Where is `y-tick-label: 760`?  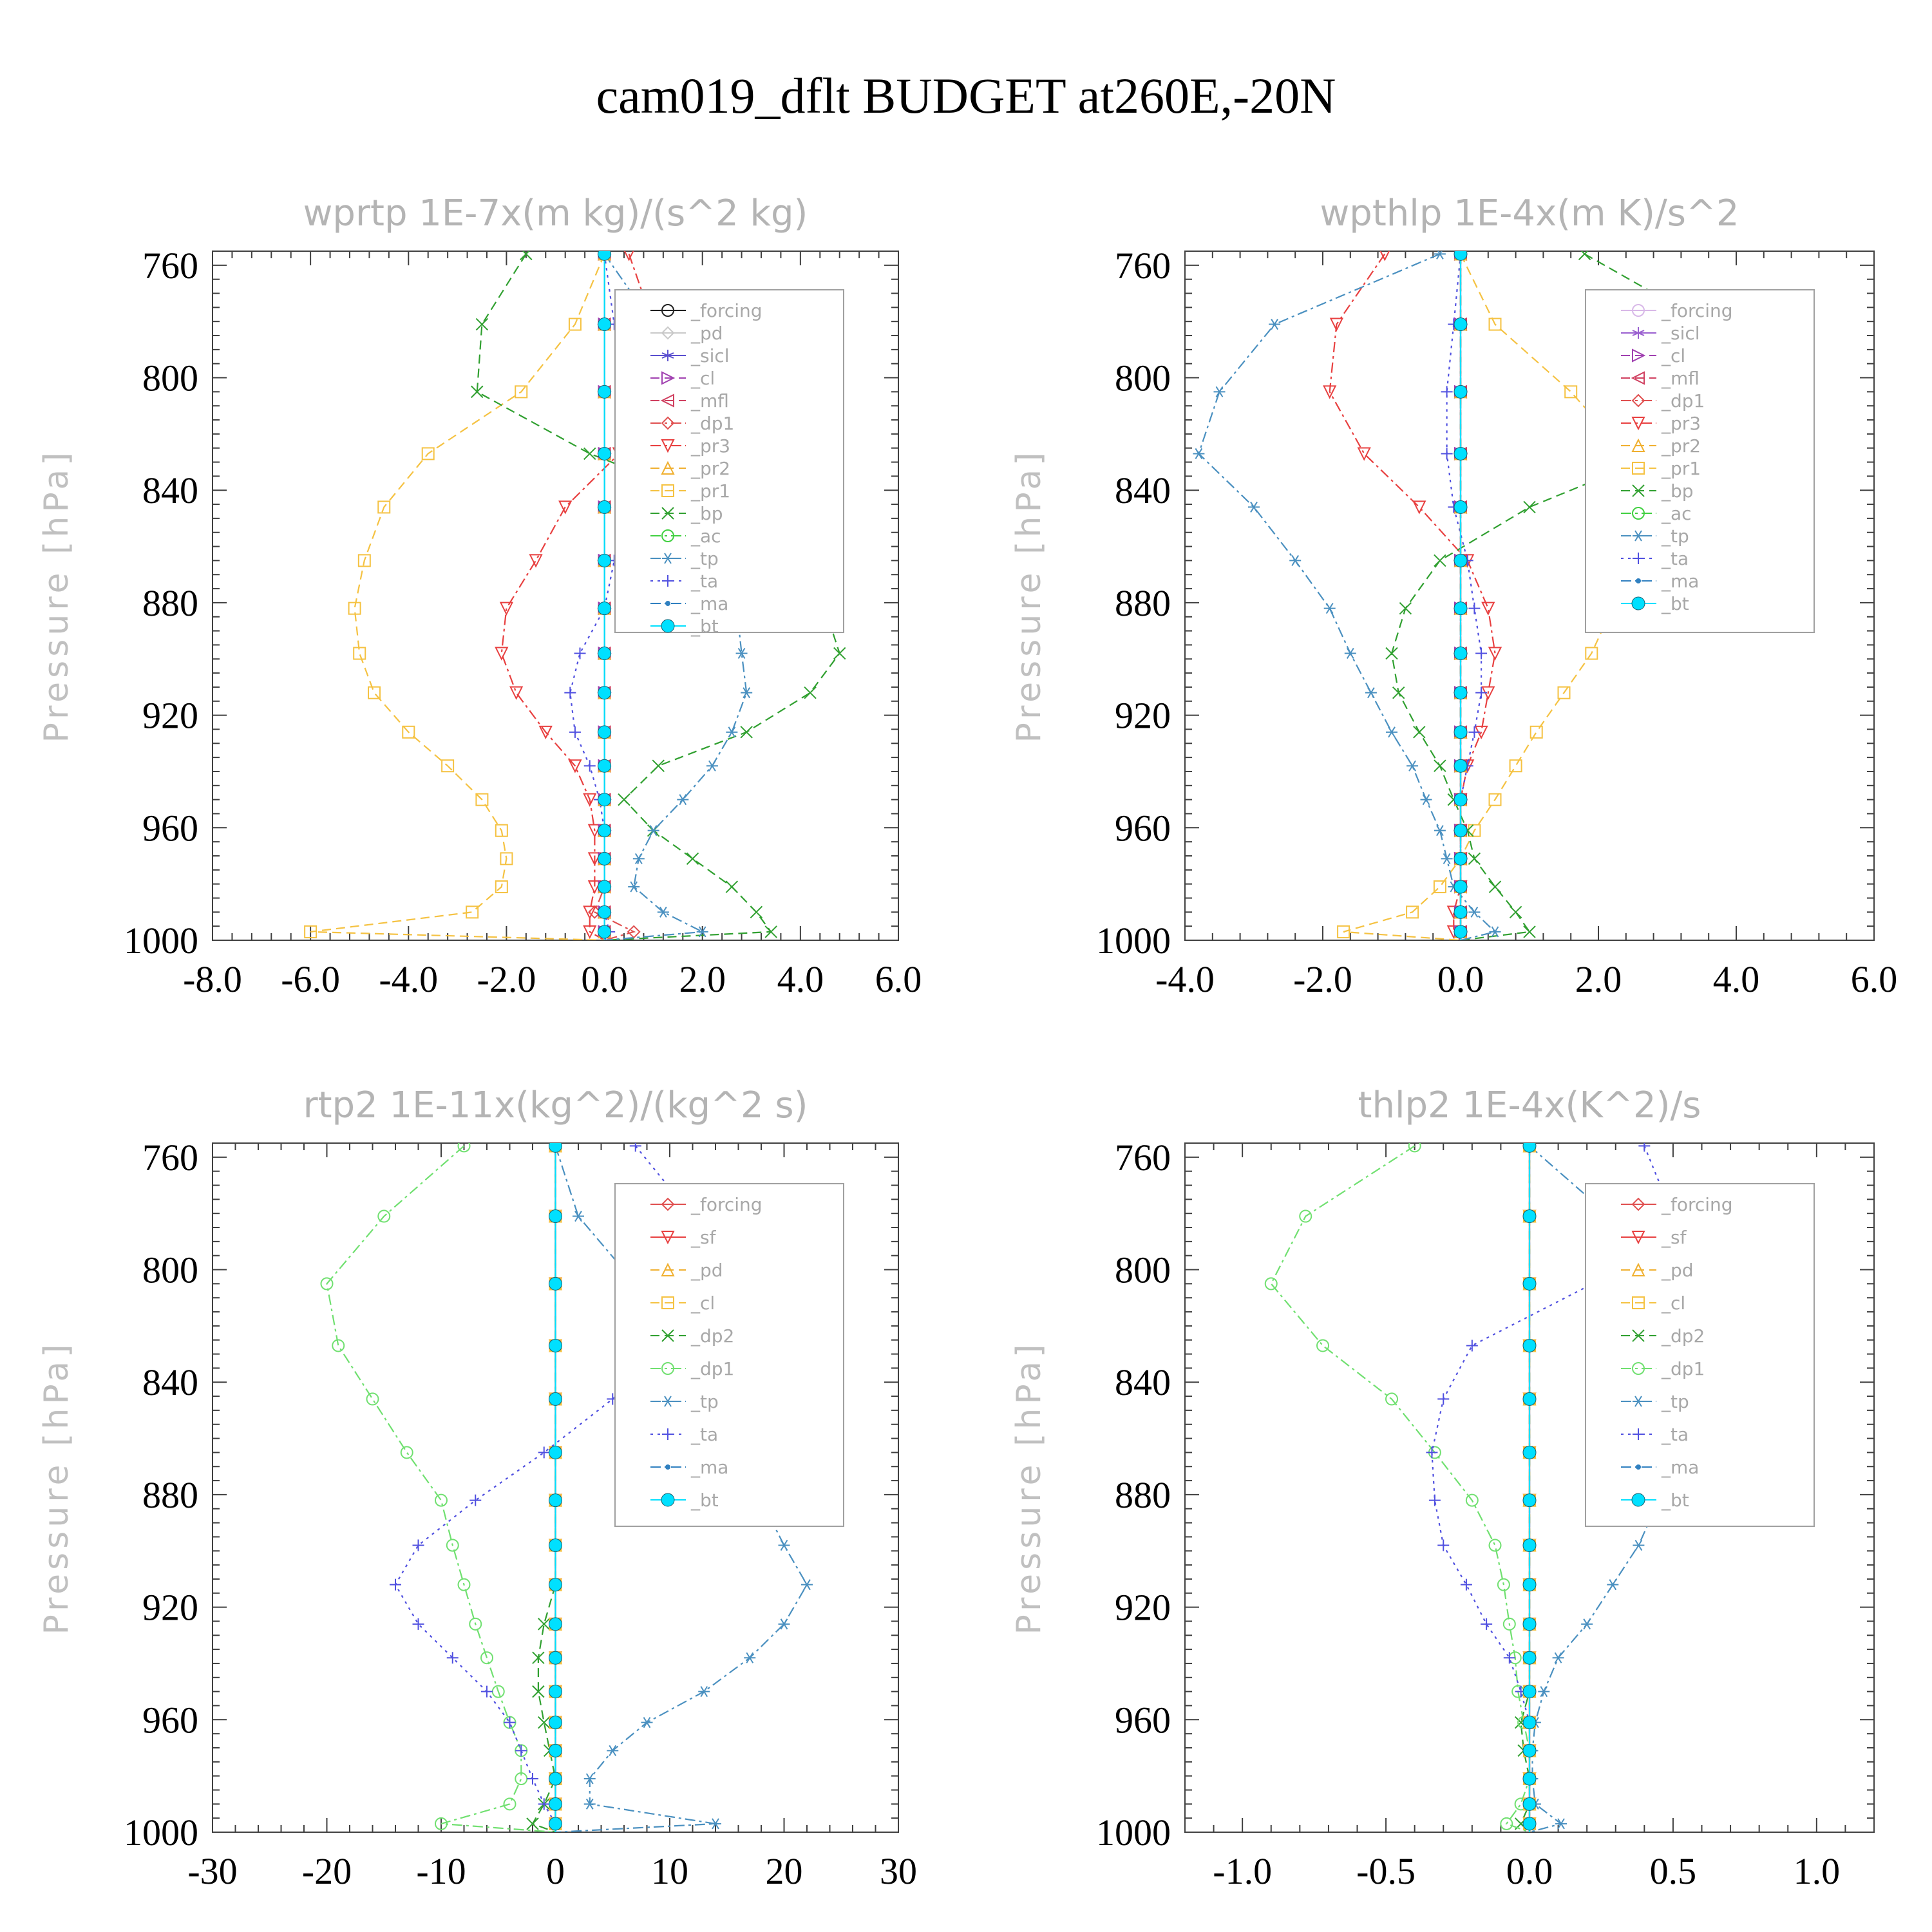 y-tick-label: 760 is located at coordinates (170, 266).